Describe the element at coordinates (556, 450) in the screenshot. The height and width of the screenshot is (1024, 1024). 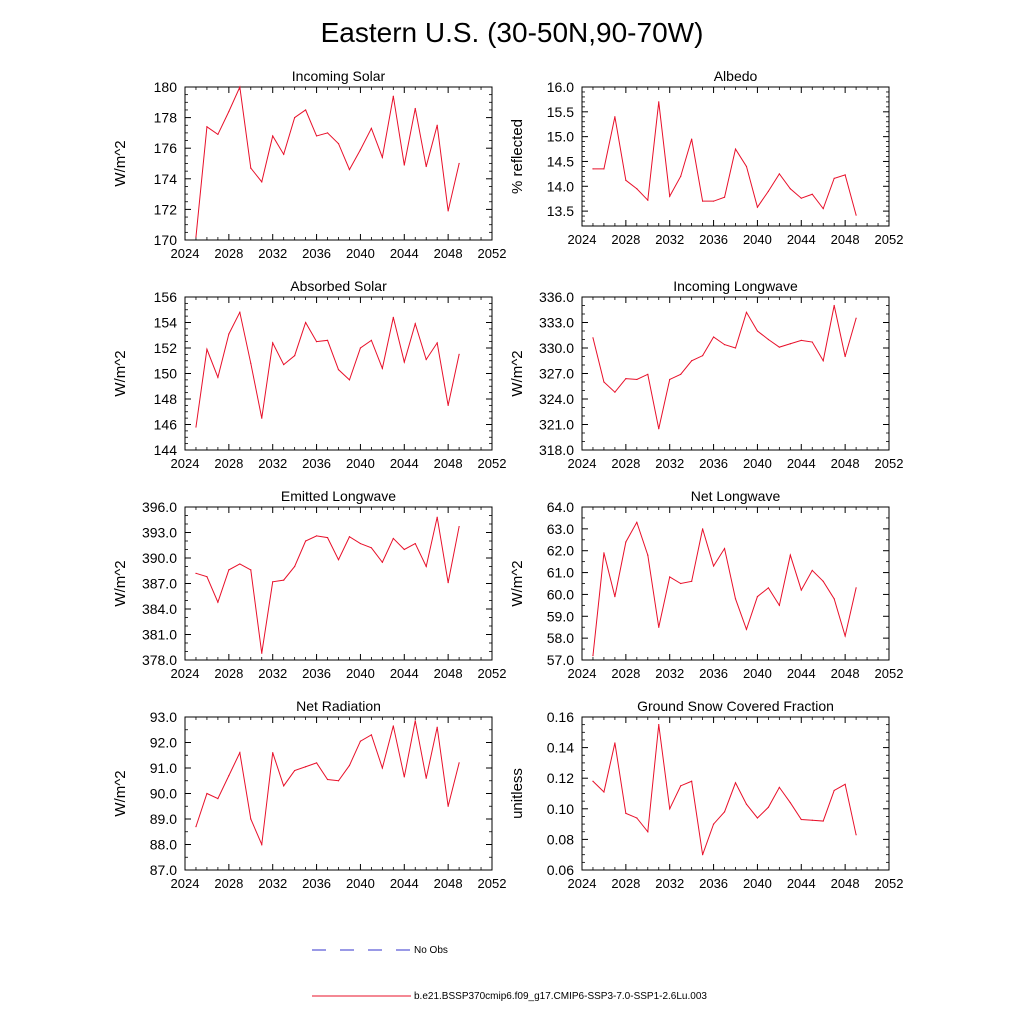
I see `y-tick-label: 318.0` at that location.